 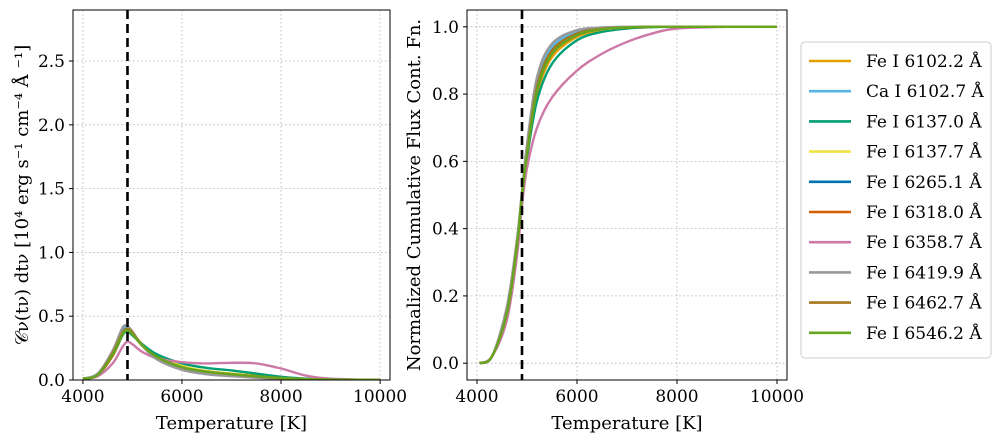 I want to click on legend-entry-label: Fe I 6419.9 Å, so click(x=924, y=272).